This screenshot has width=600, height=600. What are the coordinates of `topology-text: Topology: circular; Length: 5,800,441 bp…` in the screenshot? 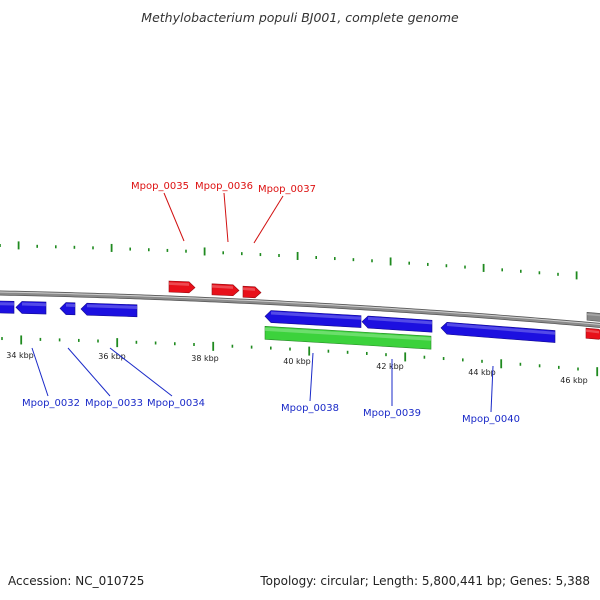 It's located at (425, 581).